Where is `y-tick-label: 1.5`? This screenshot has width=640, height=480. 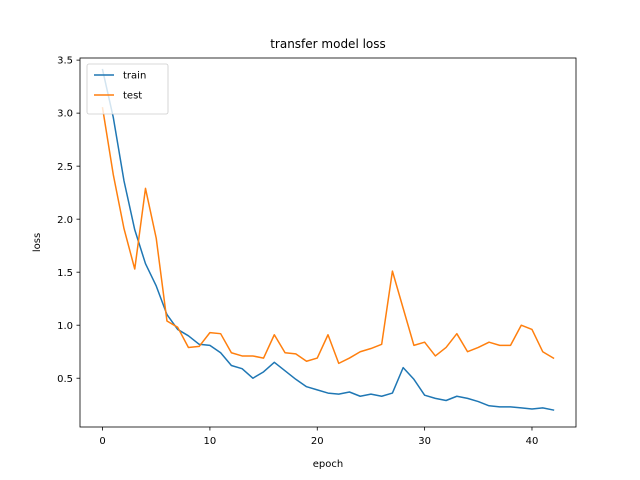
y-tick-label: 1.5 is located at coordinates (65, 273).